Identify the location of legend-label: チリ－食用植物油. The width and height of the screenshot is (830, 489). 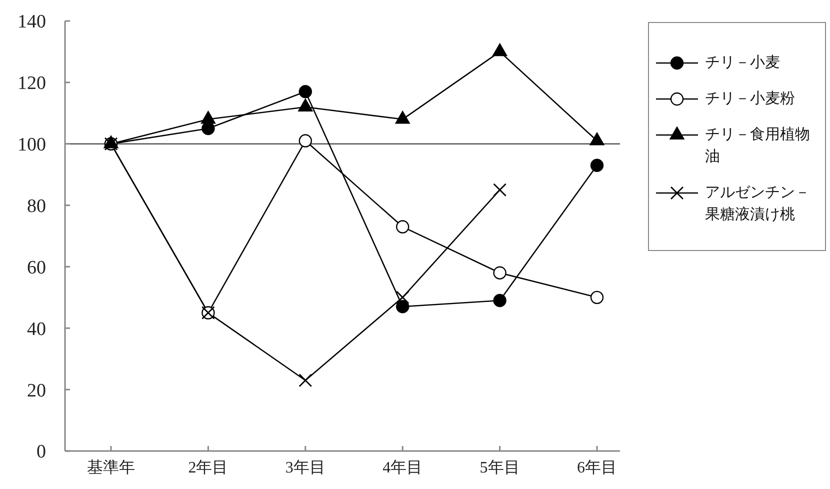
(758, 146).